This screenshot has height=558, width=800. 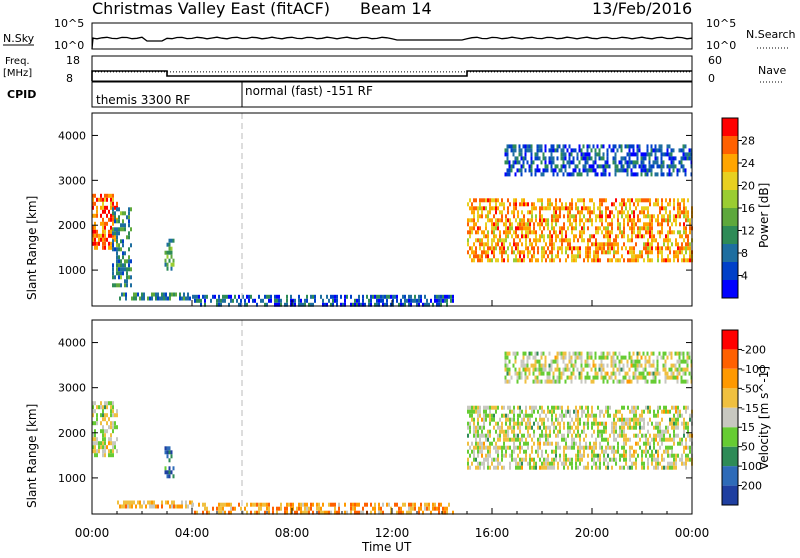 What do you see at coordinates (744, 276) in the screenshot?
I see `colorbar-tick-label: 4` at bounding box center [744, 276].